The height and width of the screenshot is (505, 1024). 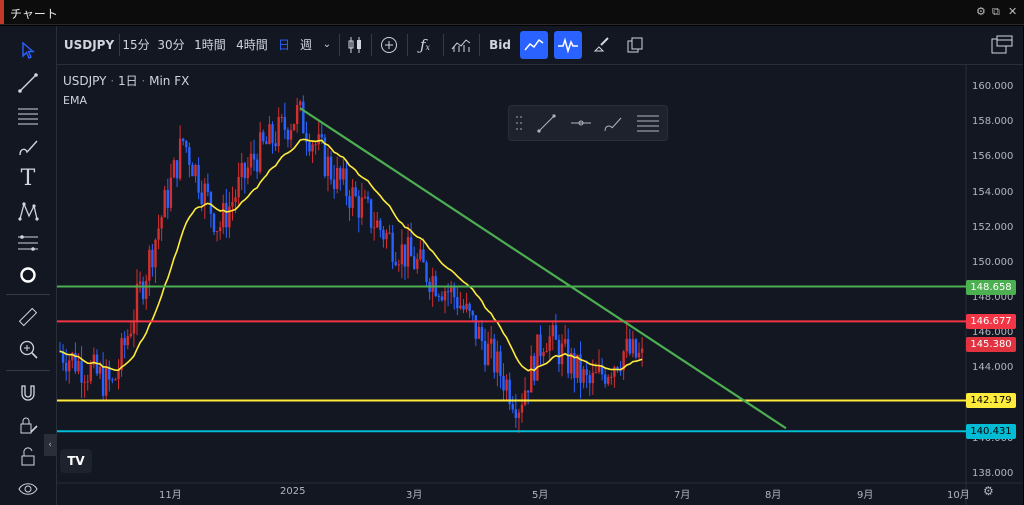 I want to click on brush-tool-icon, so click(x=28, y=147).